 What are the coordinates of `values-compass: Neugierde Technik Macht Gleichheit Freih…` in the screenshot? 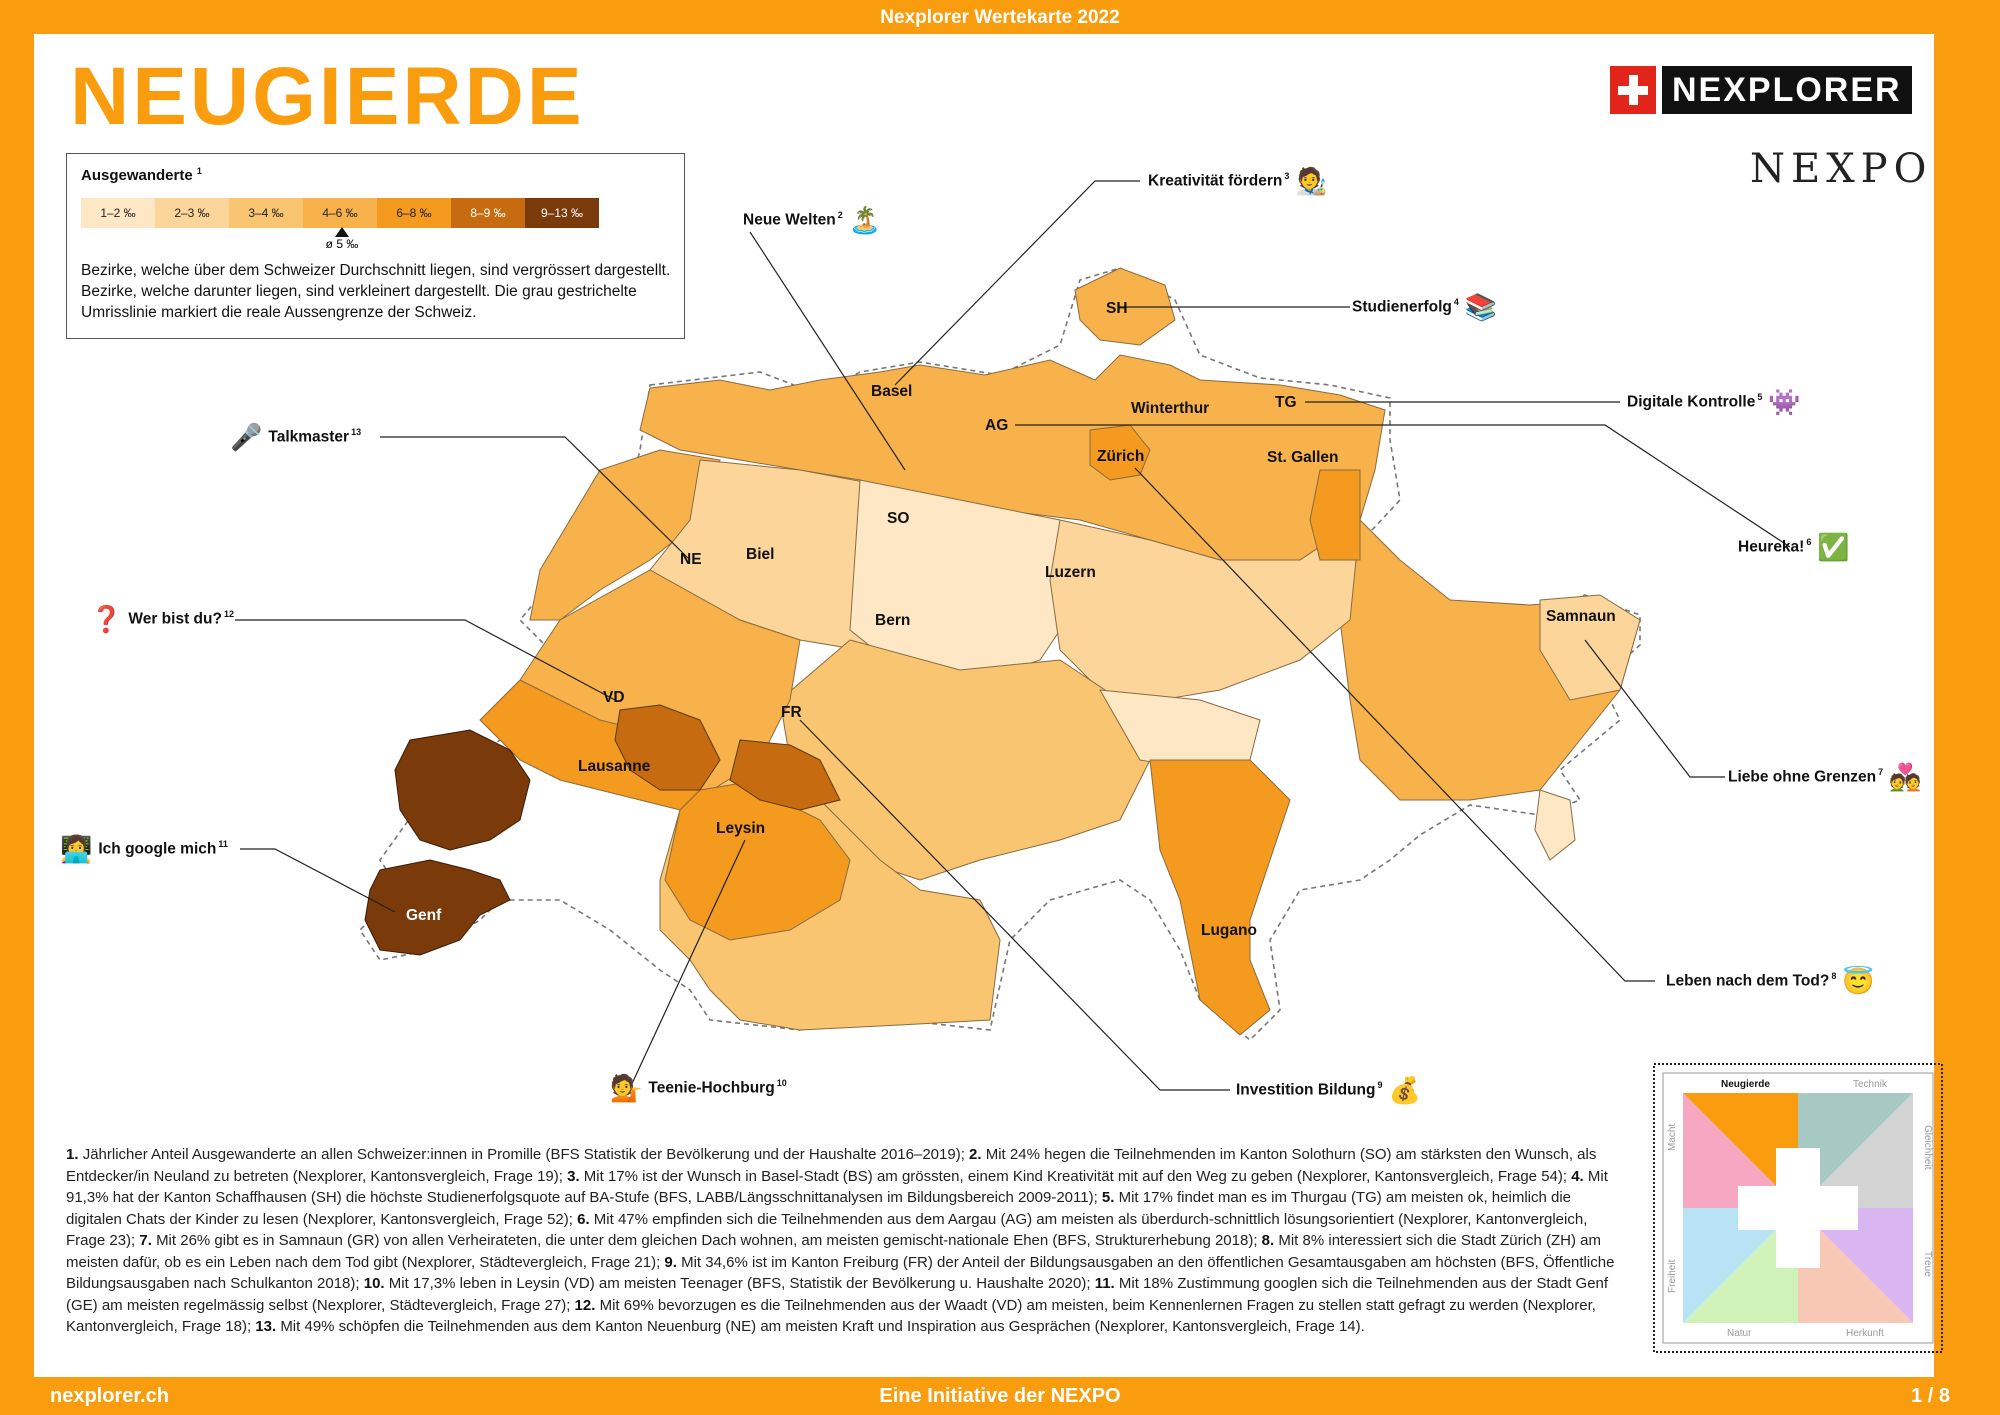 It's located at (1798, 1208).